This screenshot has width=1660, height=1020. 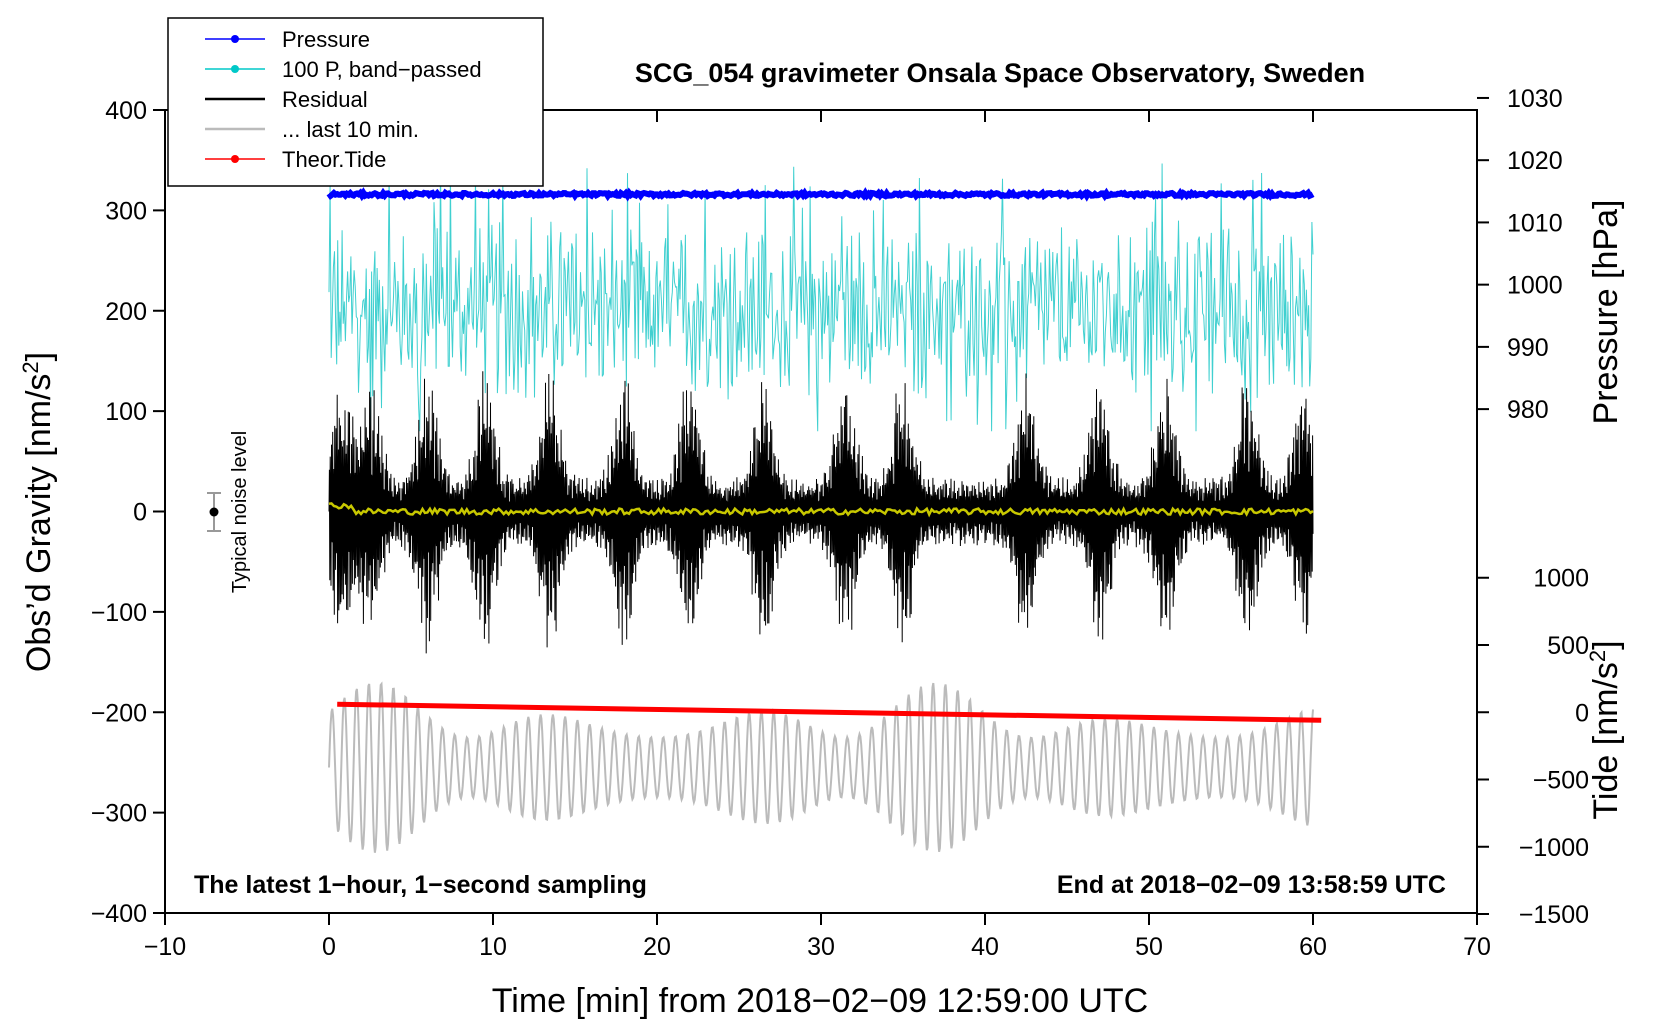 I want to click on noise-level-marker: Typical noise level, so click(x=229, y=512).